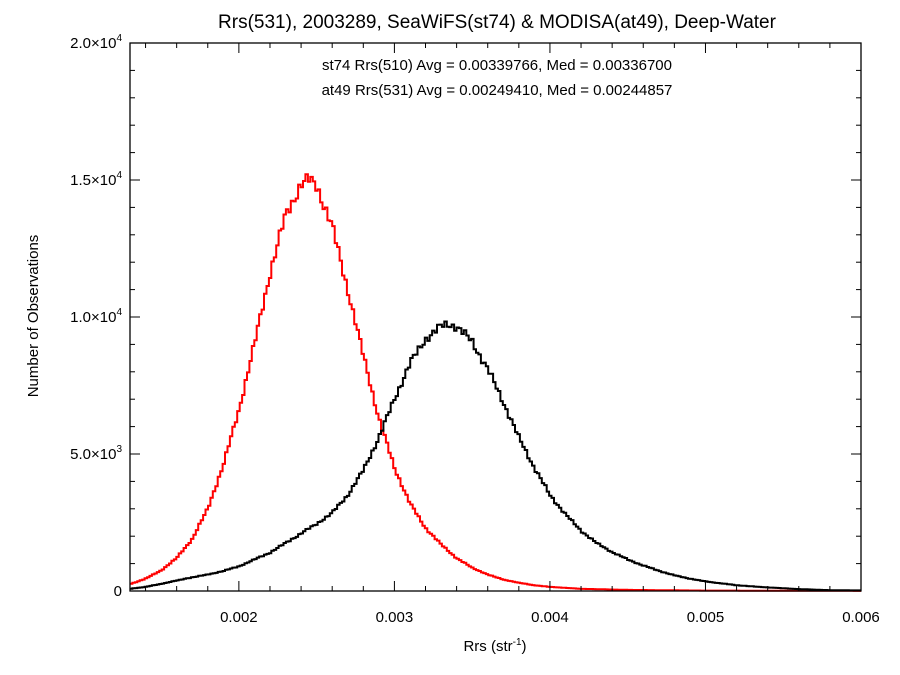 This screenshot has width=900, height=675. I want to click on y-tick-mantissa: 2.0×10, so click(93, 43).